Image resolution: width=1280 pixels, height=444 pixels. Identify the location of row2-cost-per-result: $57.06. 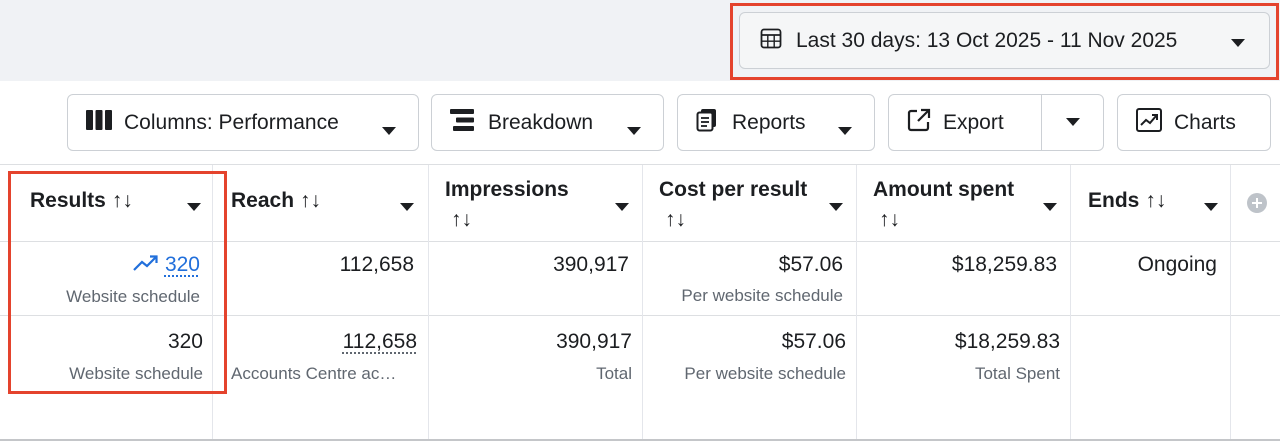
(813, 341).